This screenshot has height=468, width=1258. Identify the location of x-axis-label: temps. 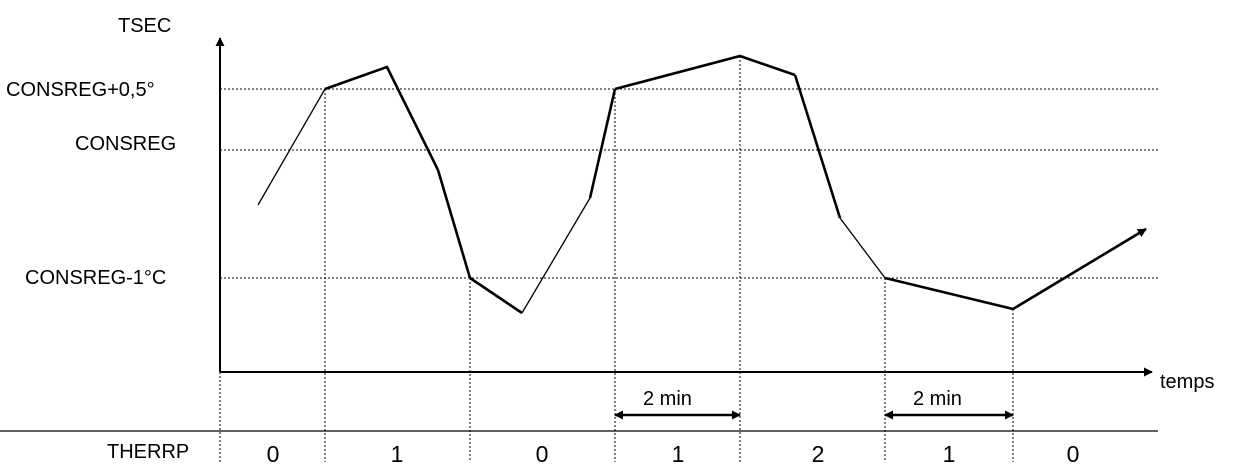
(1187, 382).